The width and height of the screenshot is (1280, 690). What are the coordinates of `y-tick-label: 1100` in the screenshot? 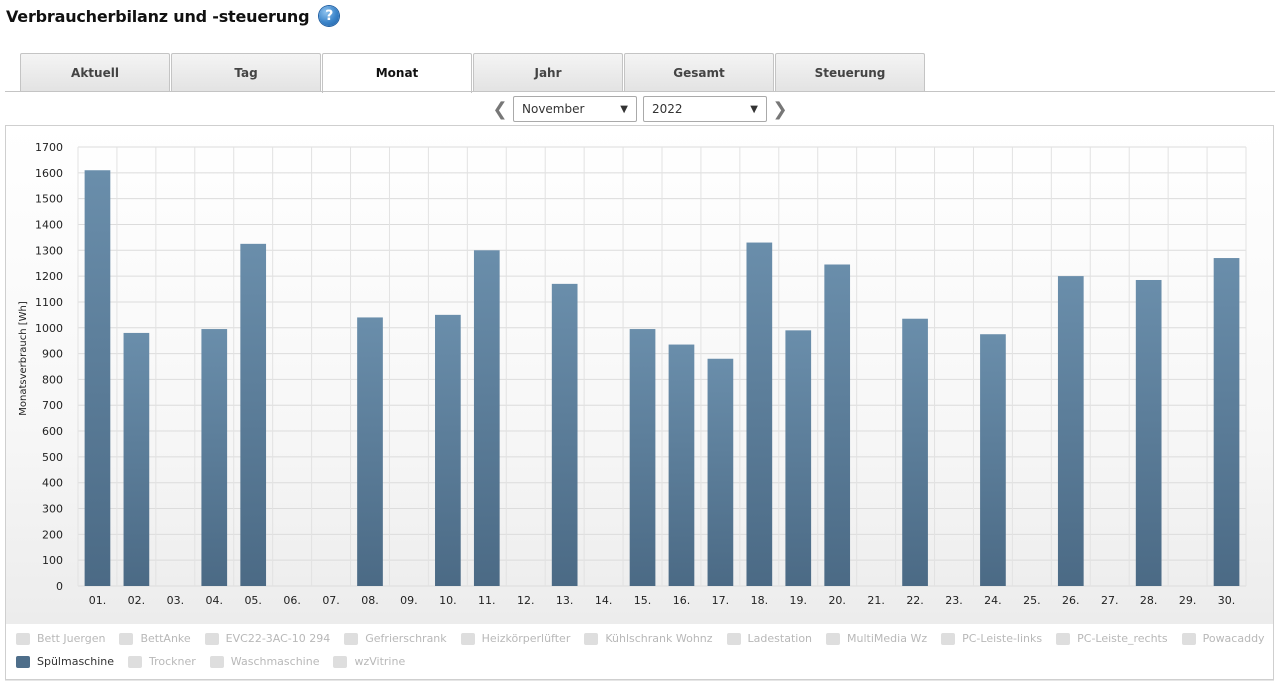 It's located at (49, 302).